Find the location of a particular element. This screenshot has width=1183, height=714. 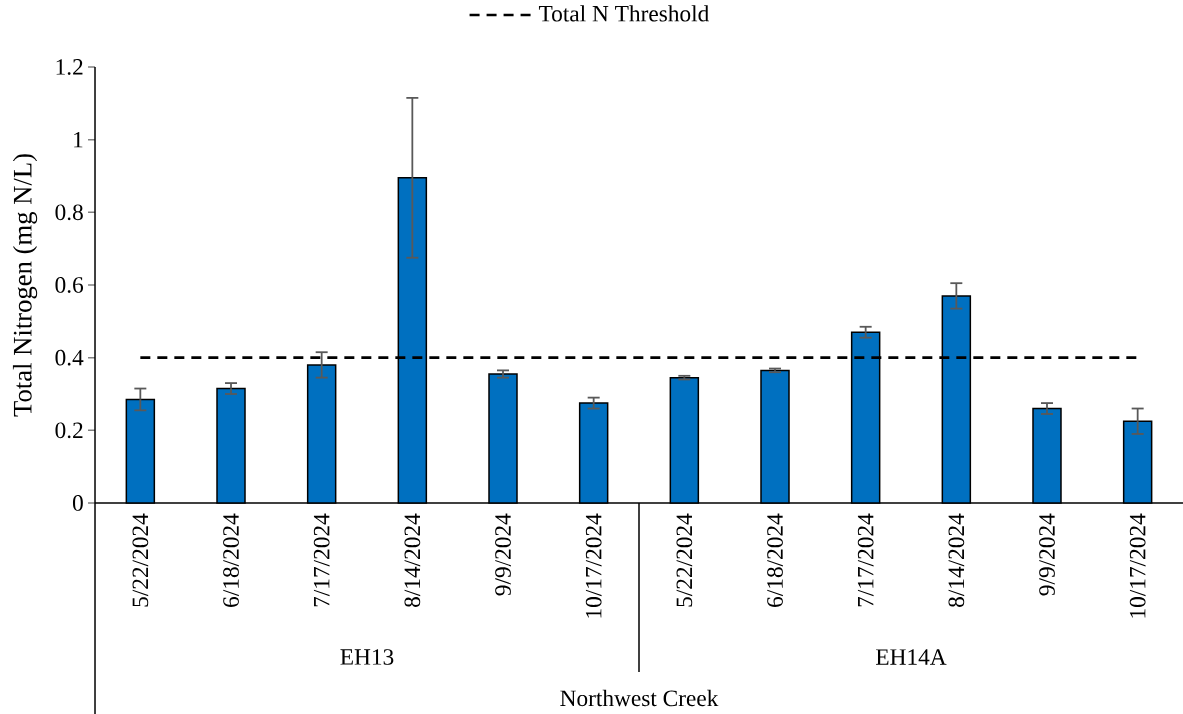

text: EH13 is located at coordinates (367, 657).